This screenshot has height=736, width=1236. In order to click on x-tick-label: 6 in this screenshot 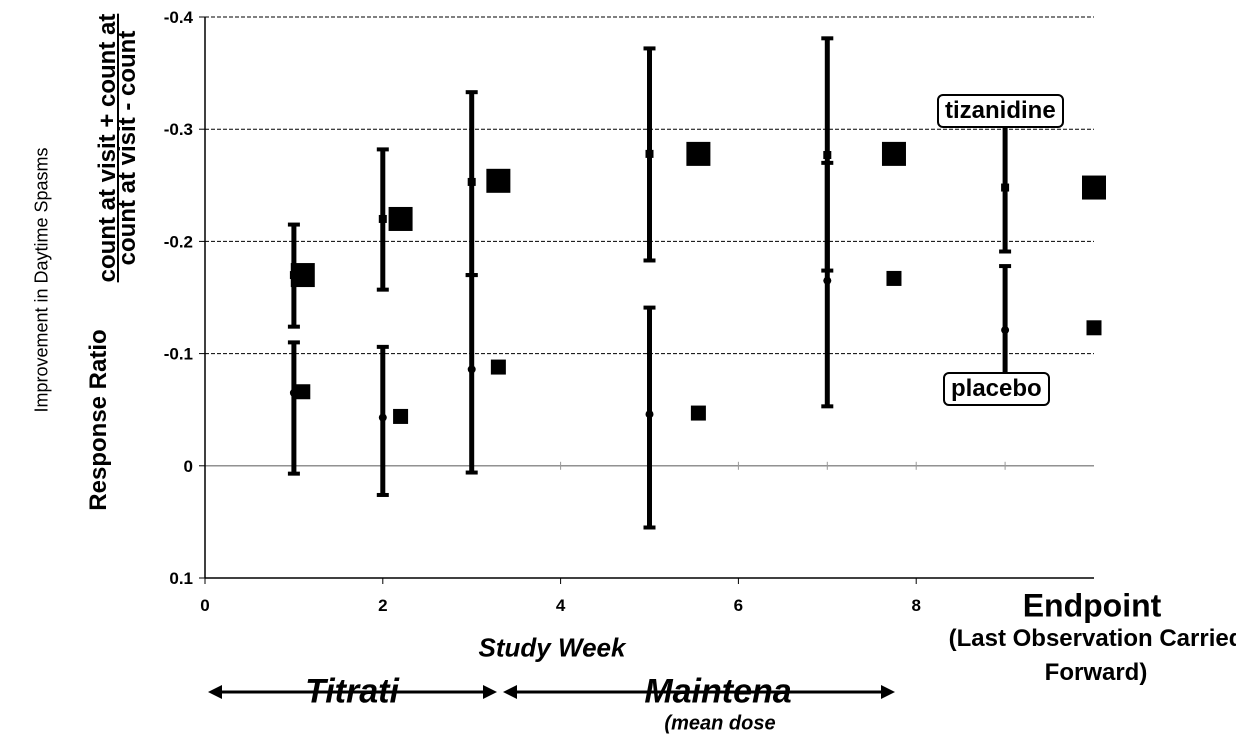, I will do `click(738, 605)`.